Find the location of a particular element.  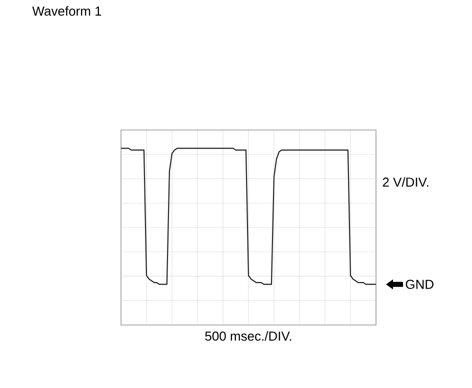

chart-title: Waveform 1 is located at coordinates (67, 11).